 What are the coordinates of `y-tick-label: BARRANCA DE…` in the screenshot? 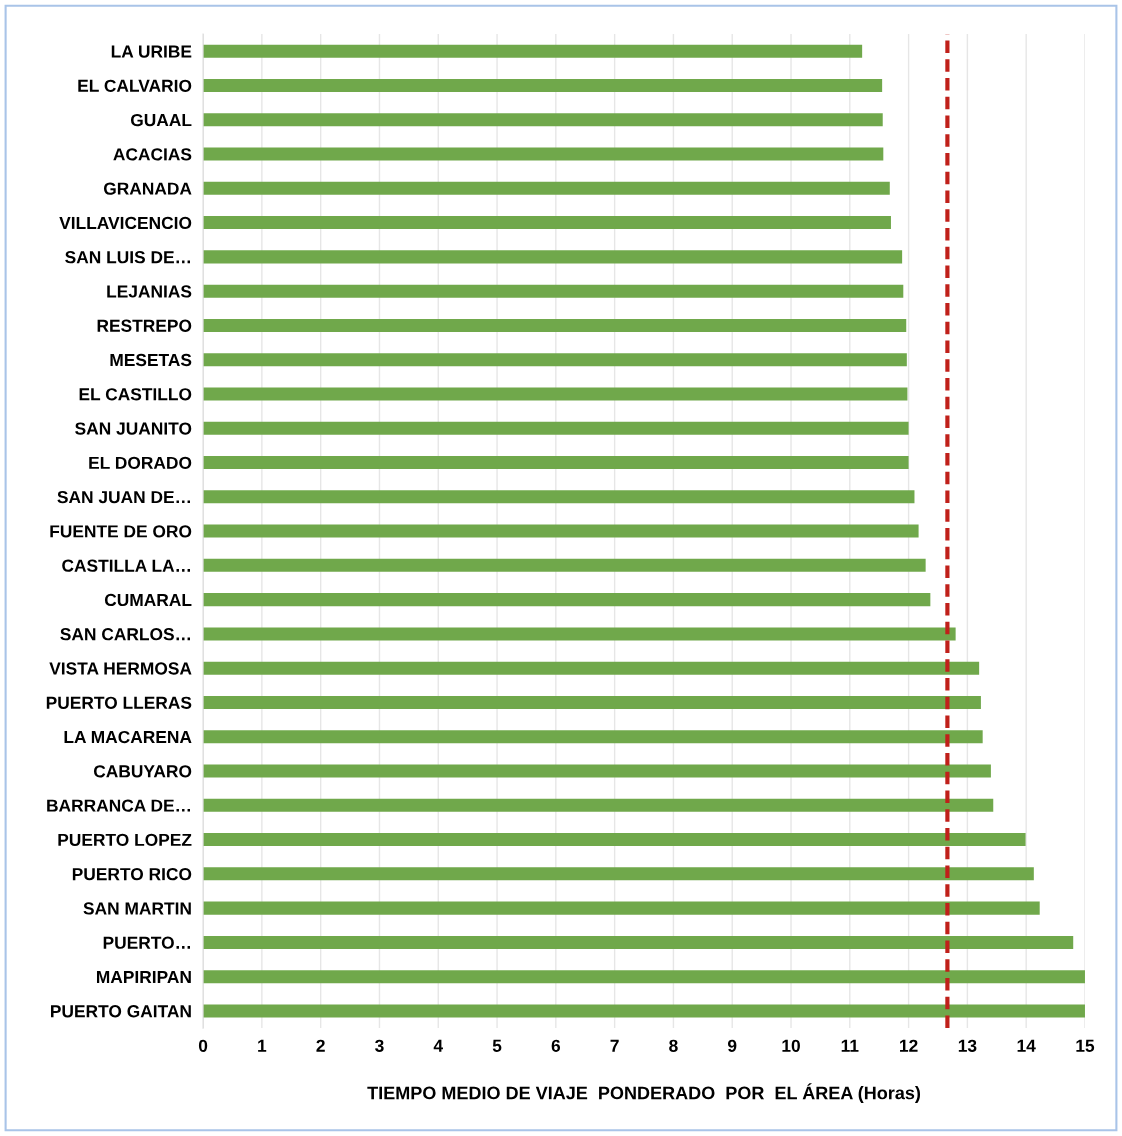 It's located at (118, 805).